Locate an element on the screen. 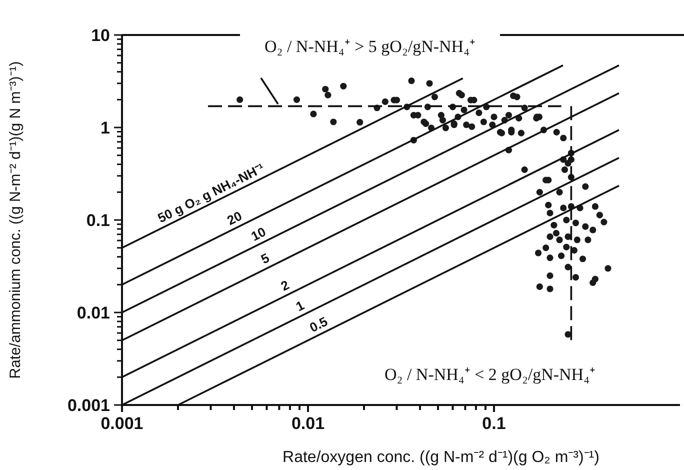 This screenshot has height=470, width=684. text: 20 is located at coordinates (234, 218).